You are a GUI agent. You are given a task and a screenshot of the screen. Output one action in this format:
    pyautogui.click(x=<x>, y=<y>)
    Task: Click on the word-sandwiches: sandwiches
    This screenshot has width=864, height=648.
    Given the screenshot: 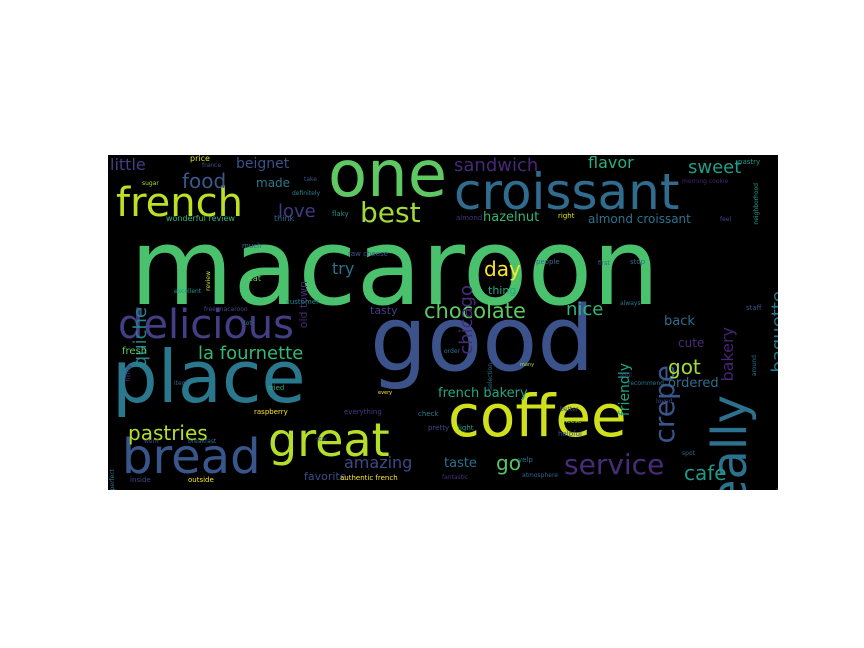 What is the action you would take?
    pyautogui.click(x=774, y=488)
    